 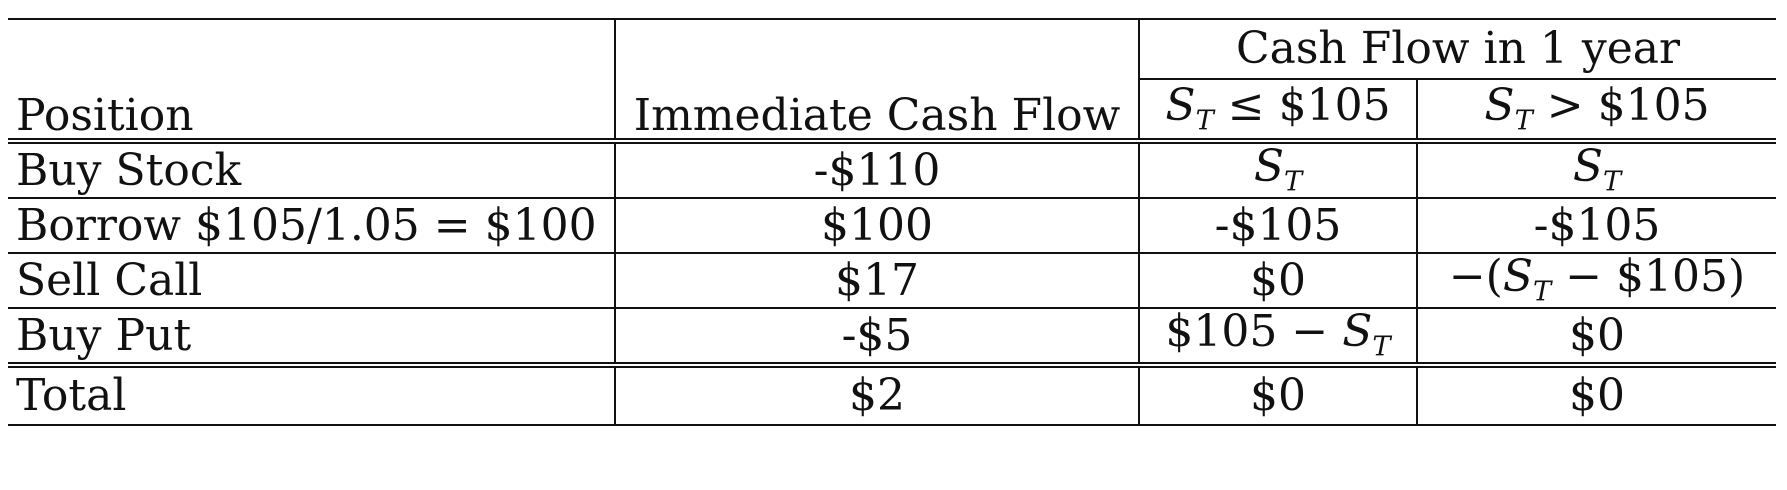 I want to click on table-row: Buy Put -$5 $105 − ST $0, so click(x=892, y=338).